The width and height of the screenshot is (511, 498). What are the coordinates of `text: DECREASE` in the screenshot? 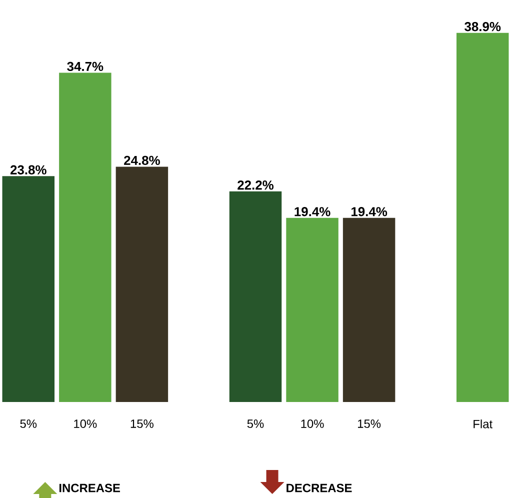 It's located at (319, 488).